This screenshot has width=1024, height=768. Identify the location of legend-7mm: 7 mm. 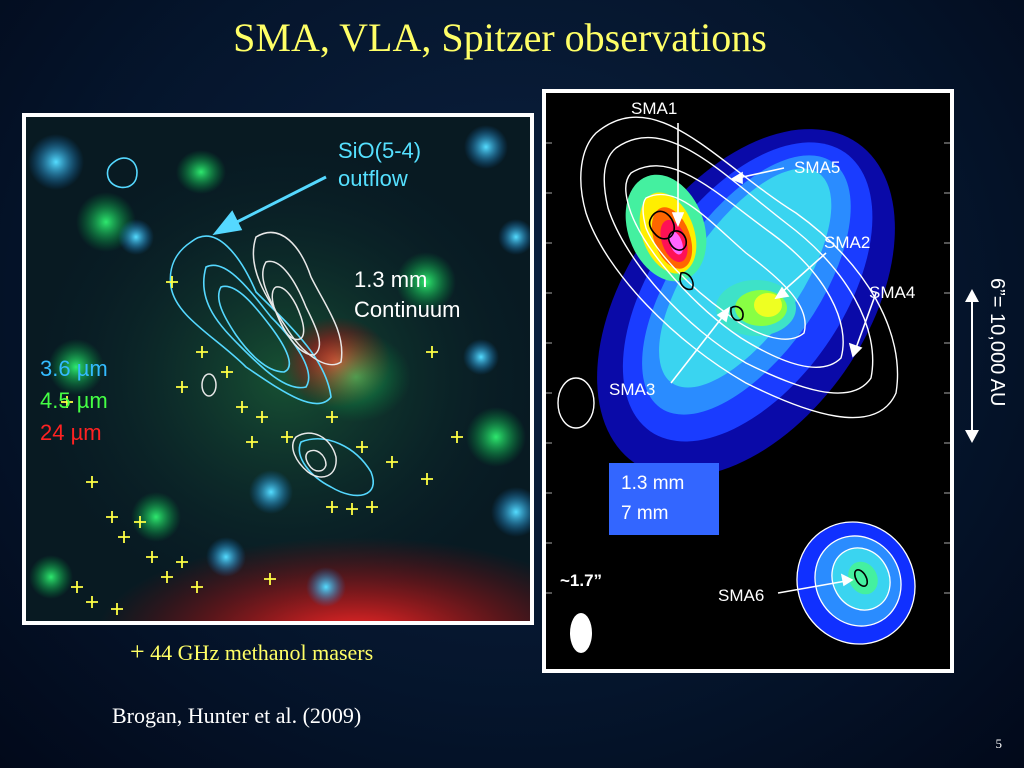
(645, 513).